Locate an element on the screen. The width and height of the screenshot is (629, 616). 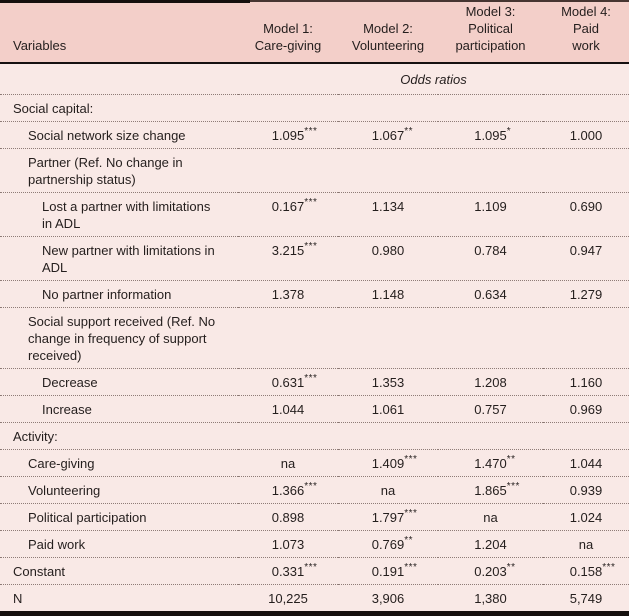
odds-ratio-value: 0.191 *** is located at coordinates (394, 571).